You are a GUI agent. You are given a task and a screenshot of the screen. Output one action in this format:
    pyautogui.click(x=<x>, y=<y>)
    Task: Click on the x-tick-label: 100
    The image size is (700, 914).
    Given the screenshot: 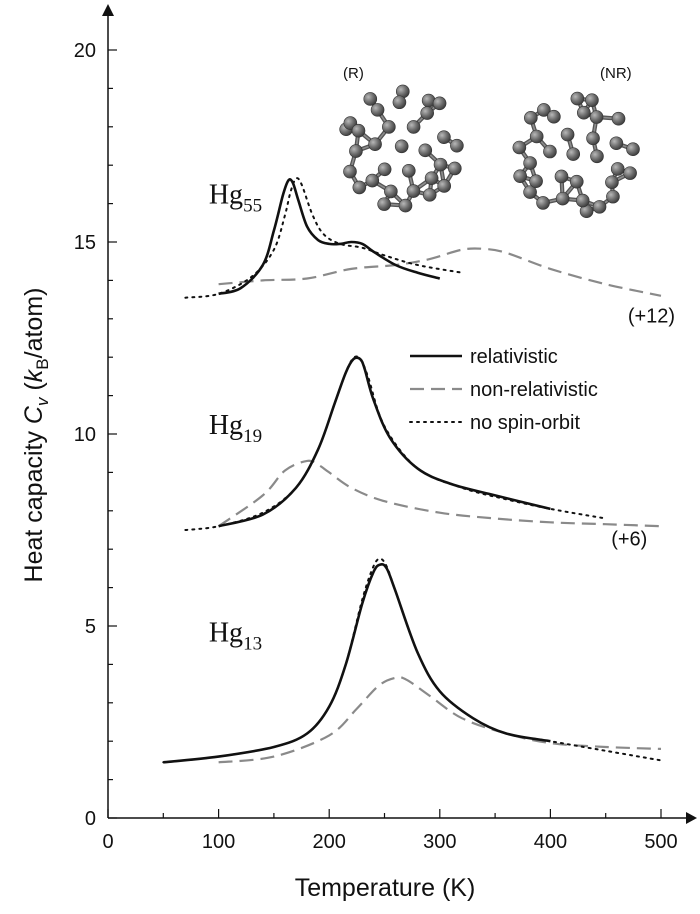 What is the action you would take?
    pyautogui.click(x=218, y=842)
    